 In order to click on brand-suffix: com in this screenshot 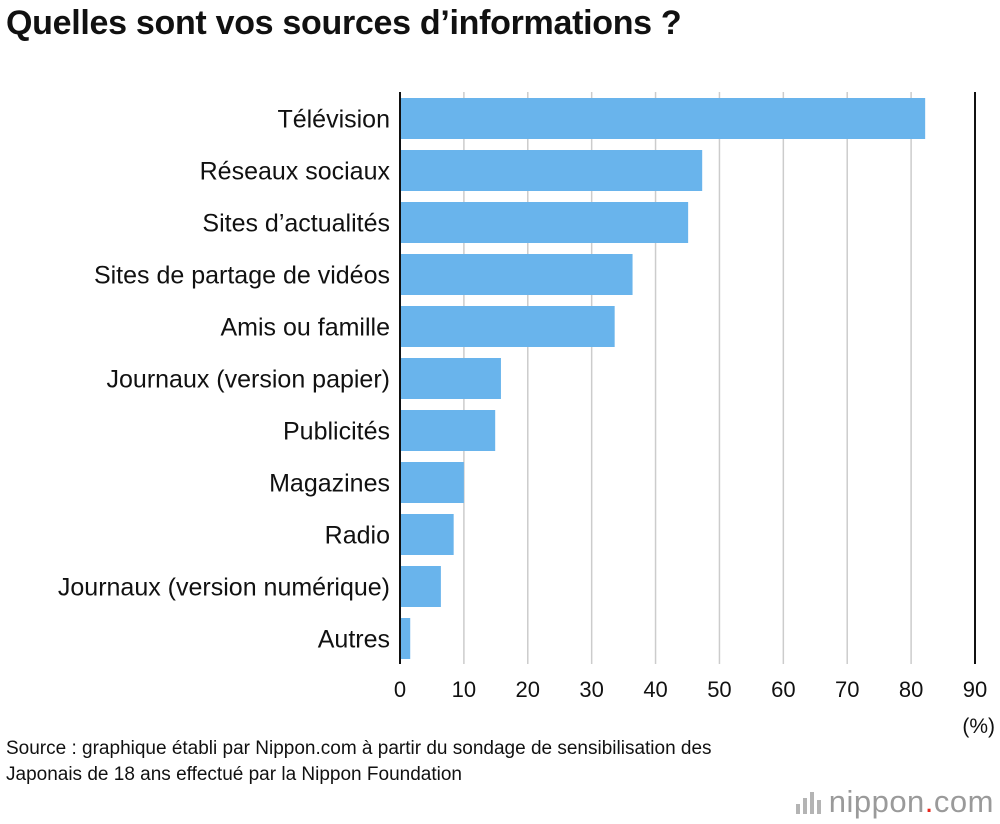, I will do `click(963, 801)`.